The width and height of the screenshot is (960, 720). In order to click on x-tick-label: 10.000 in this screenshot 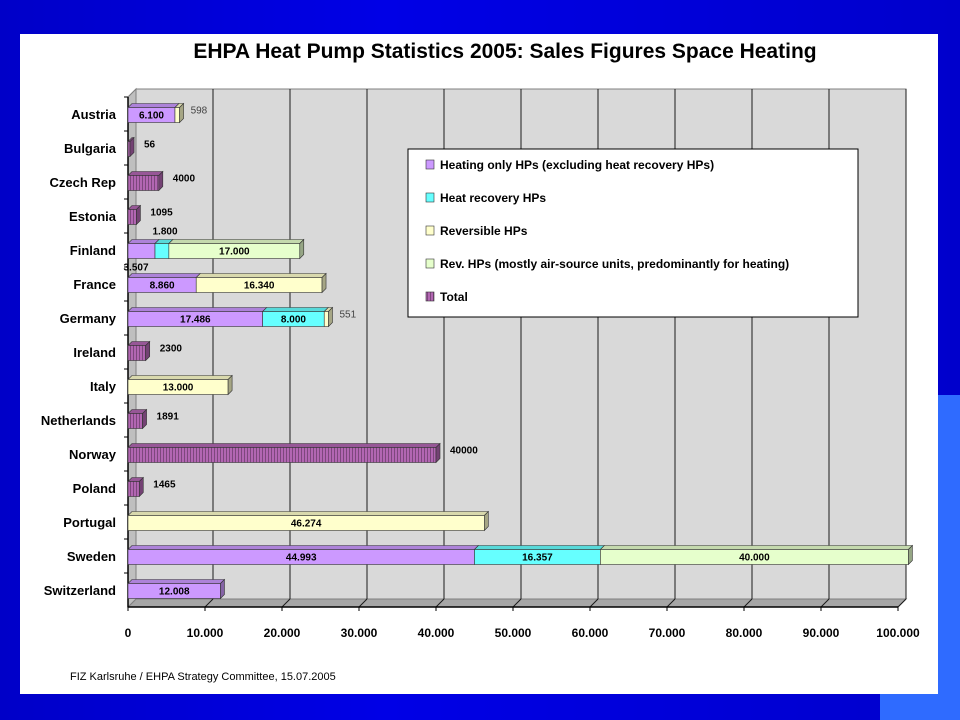, I will do `click(205, 633)`.